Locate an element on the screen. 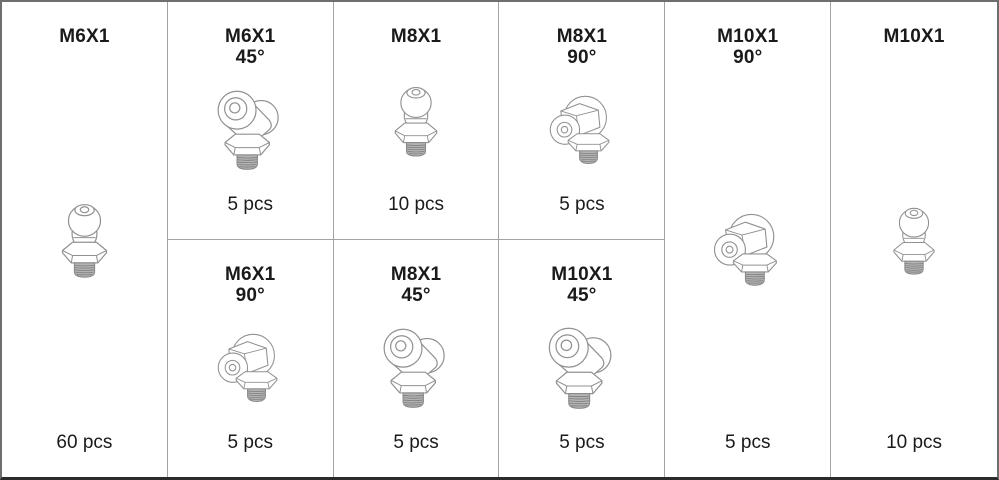  cell-m8x1-90deg: M8X1 90° 5 pcs is located at coordinates (582, 121).